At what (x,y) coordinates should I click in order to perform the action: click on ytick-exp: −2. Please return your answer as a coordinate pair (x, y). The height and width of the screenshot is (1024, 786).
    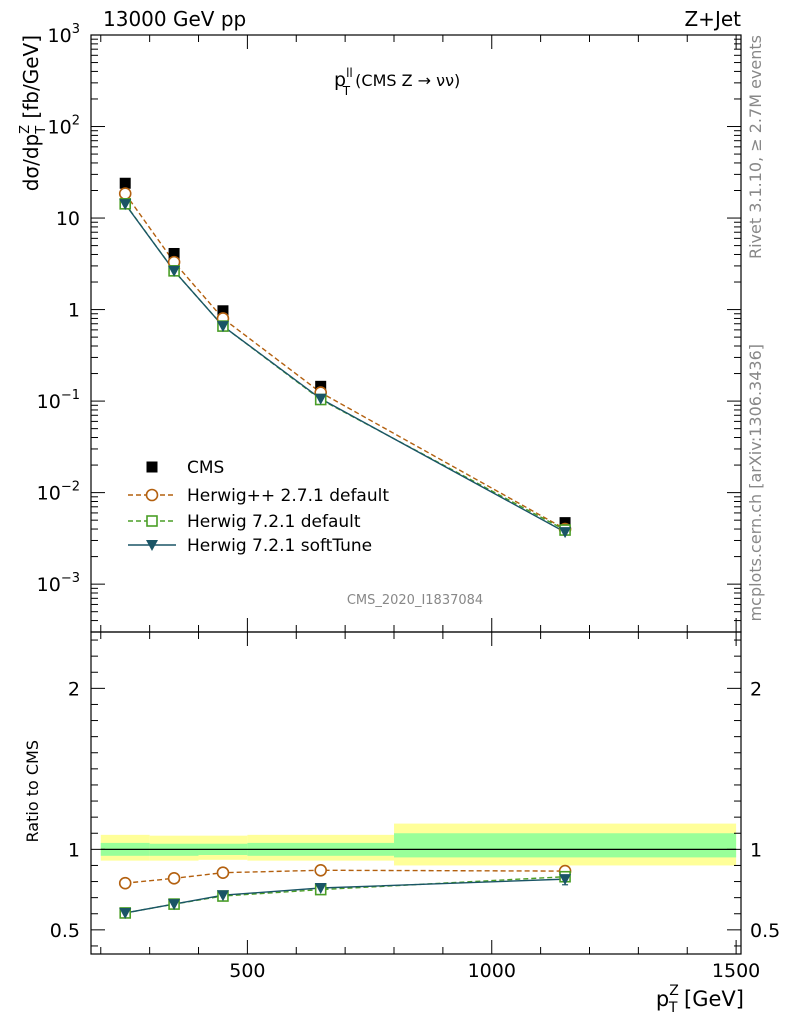
    Looking at the image, I should click on (70, 487).